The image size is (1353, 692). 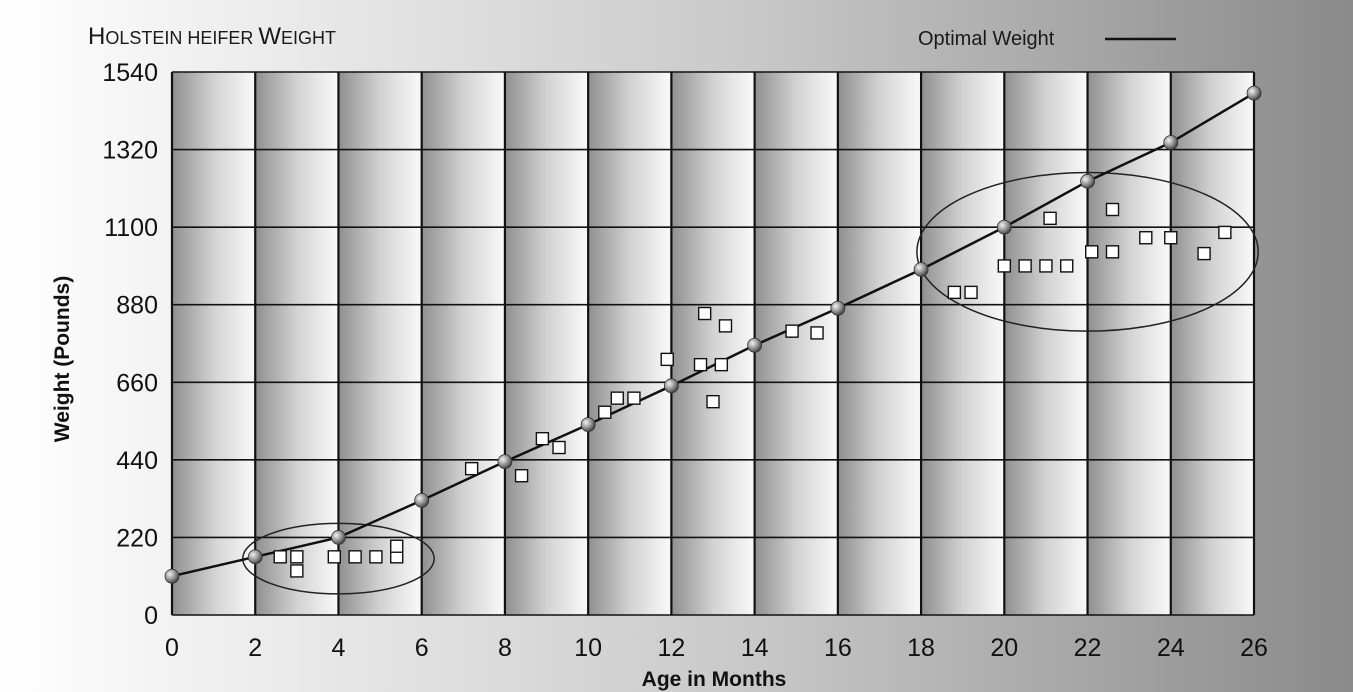 I want to click on x-tick-label: 12, so click(x=671, y=648).